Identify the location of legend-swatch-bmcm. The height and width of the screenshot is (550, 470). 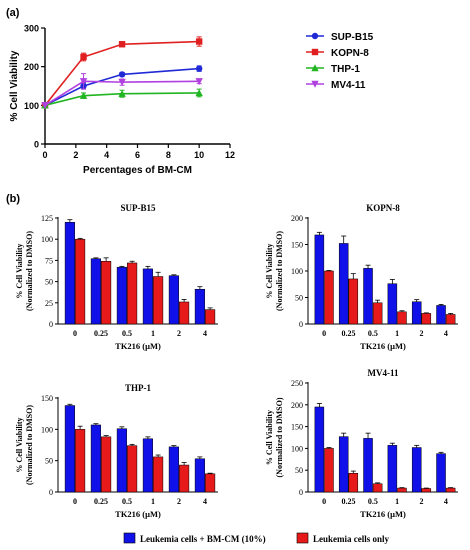
(129, 538).